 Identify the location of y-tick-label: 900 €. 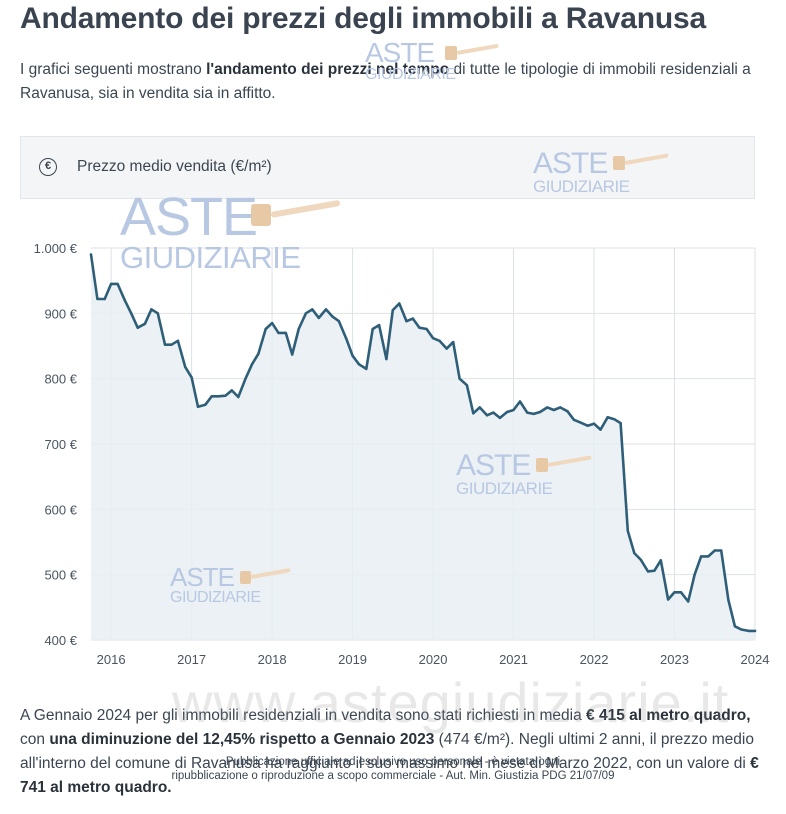
(60, 313).